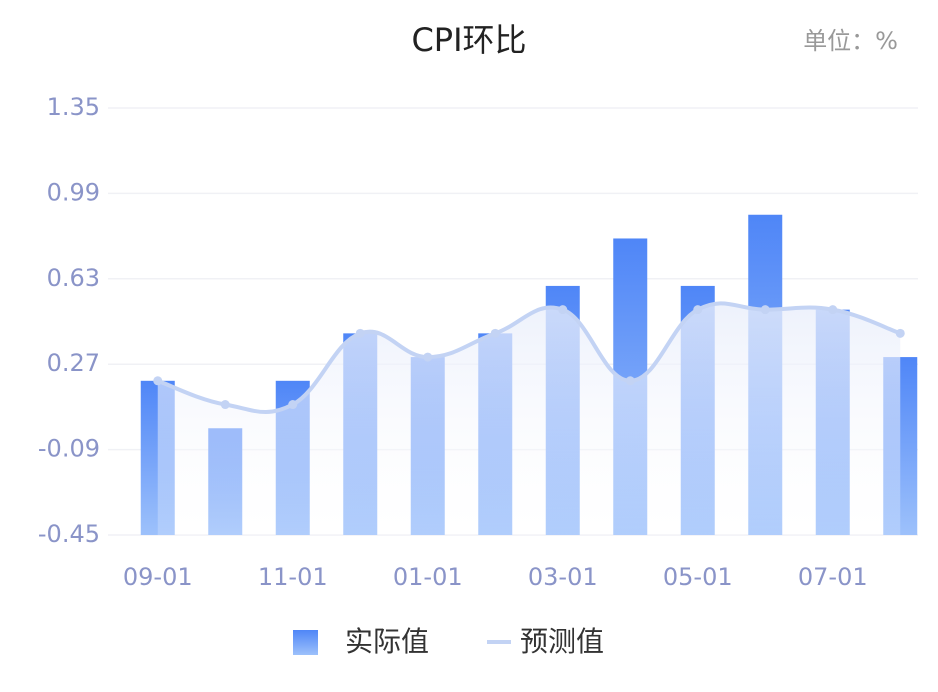 Image resolution: width=938 pixels, height=692 pixels. I want to click on y-tick-label: 1.35, so click(73, 107).